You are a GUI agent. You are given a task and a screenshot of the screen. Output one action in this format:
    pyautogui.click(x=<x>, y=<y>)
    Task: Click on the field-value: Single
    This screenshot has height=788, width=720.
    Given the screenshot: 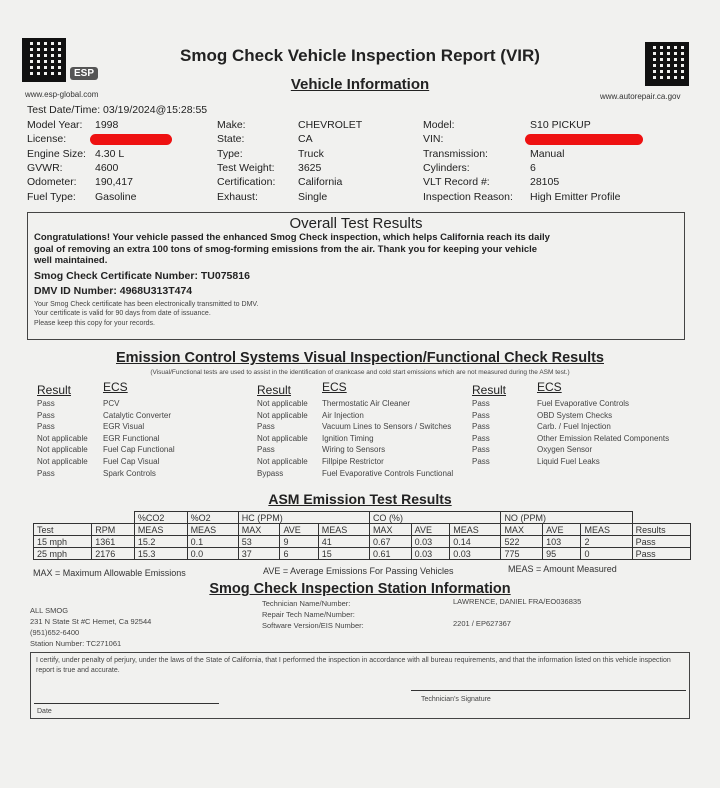 What is the action you would take?
    pyautogui.click(x=313, y=196)
    